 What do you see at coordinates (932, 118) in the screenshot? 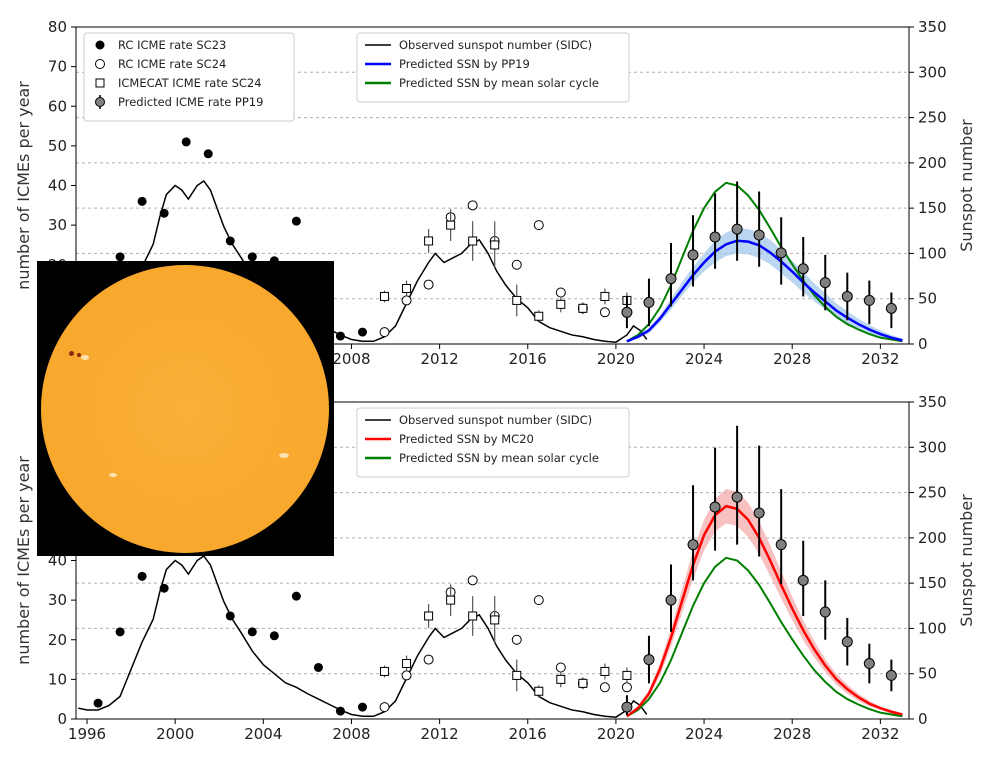
I see `y-right-tick-label: 250` at bounding box center [932, 118].